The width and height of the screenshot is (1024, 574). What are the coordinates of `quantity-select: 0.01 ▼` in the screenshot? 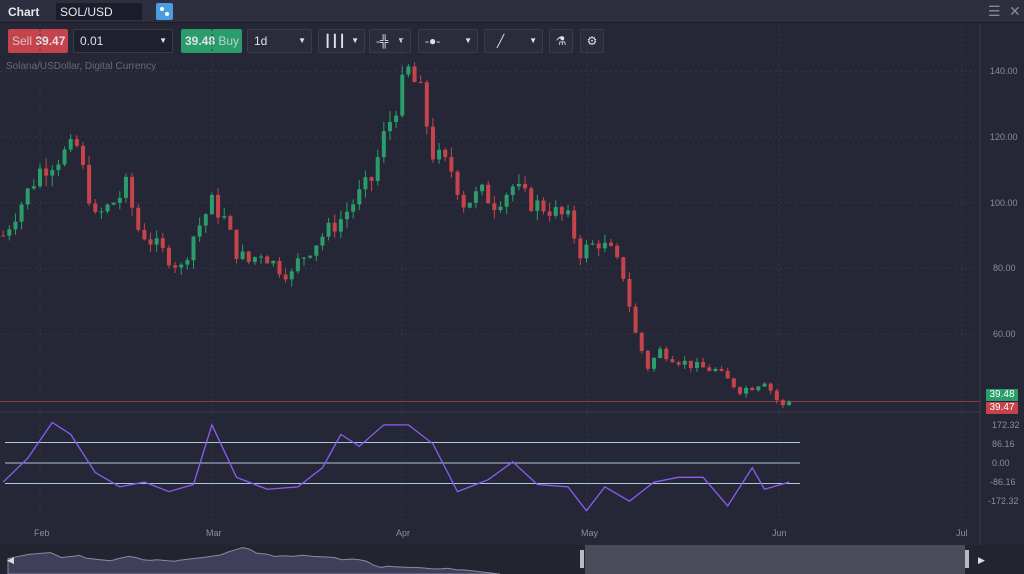 It's located at (123, 41).